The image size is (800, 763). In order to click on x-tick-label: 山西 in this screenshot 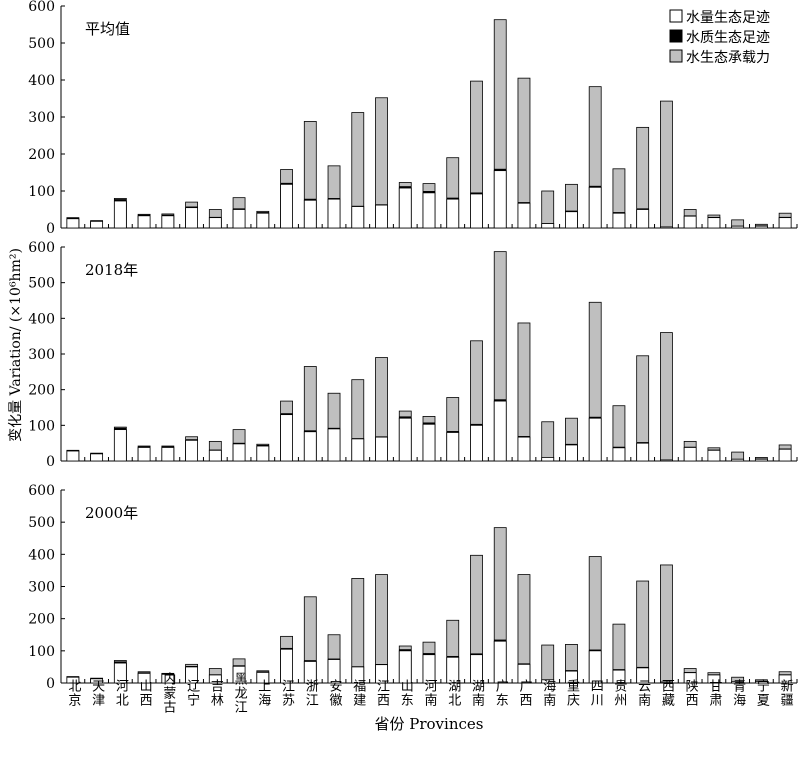, I will do `click(145, 693)`.